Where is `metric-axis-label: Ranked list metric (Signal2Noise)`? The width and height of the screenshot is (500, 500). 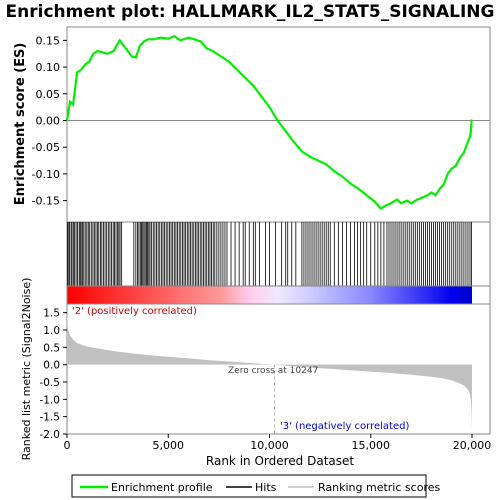 metric-axis-label: Ranked list metric (Signal2Noise) is located at coordinates (26, 369).